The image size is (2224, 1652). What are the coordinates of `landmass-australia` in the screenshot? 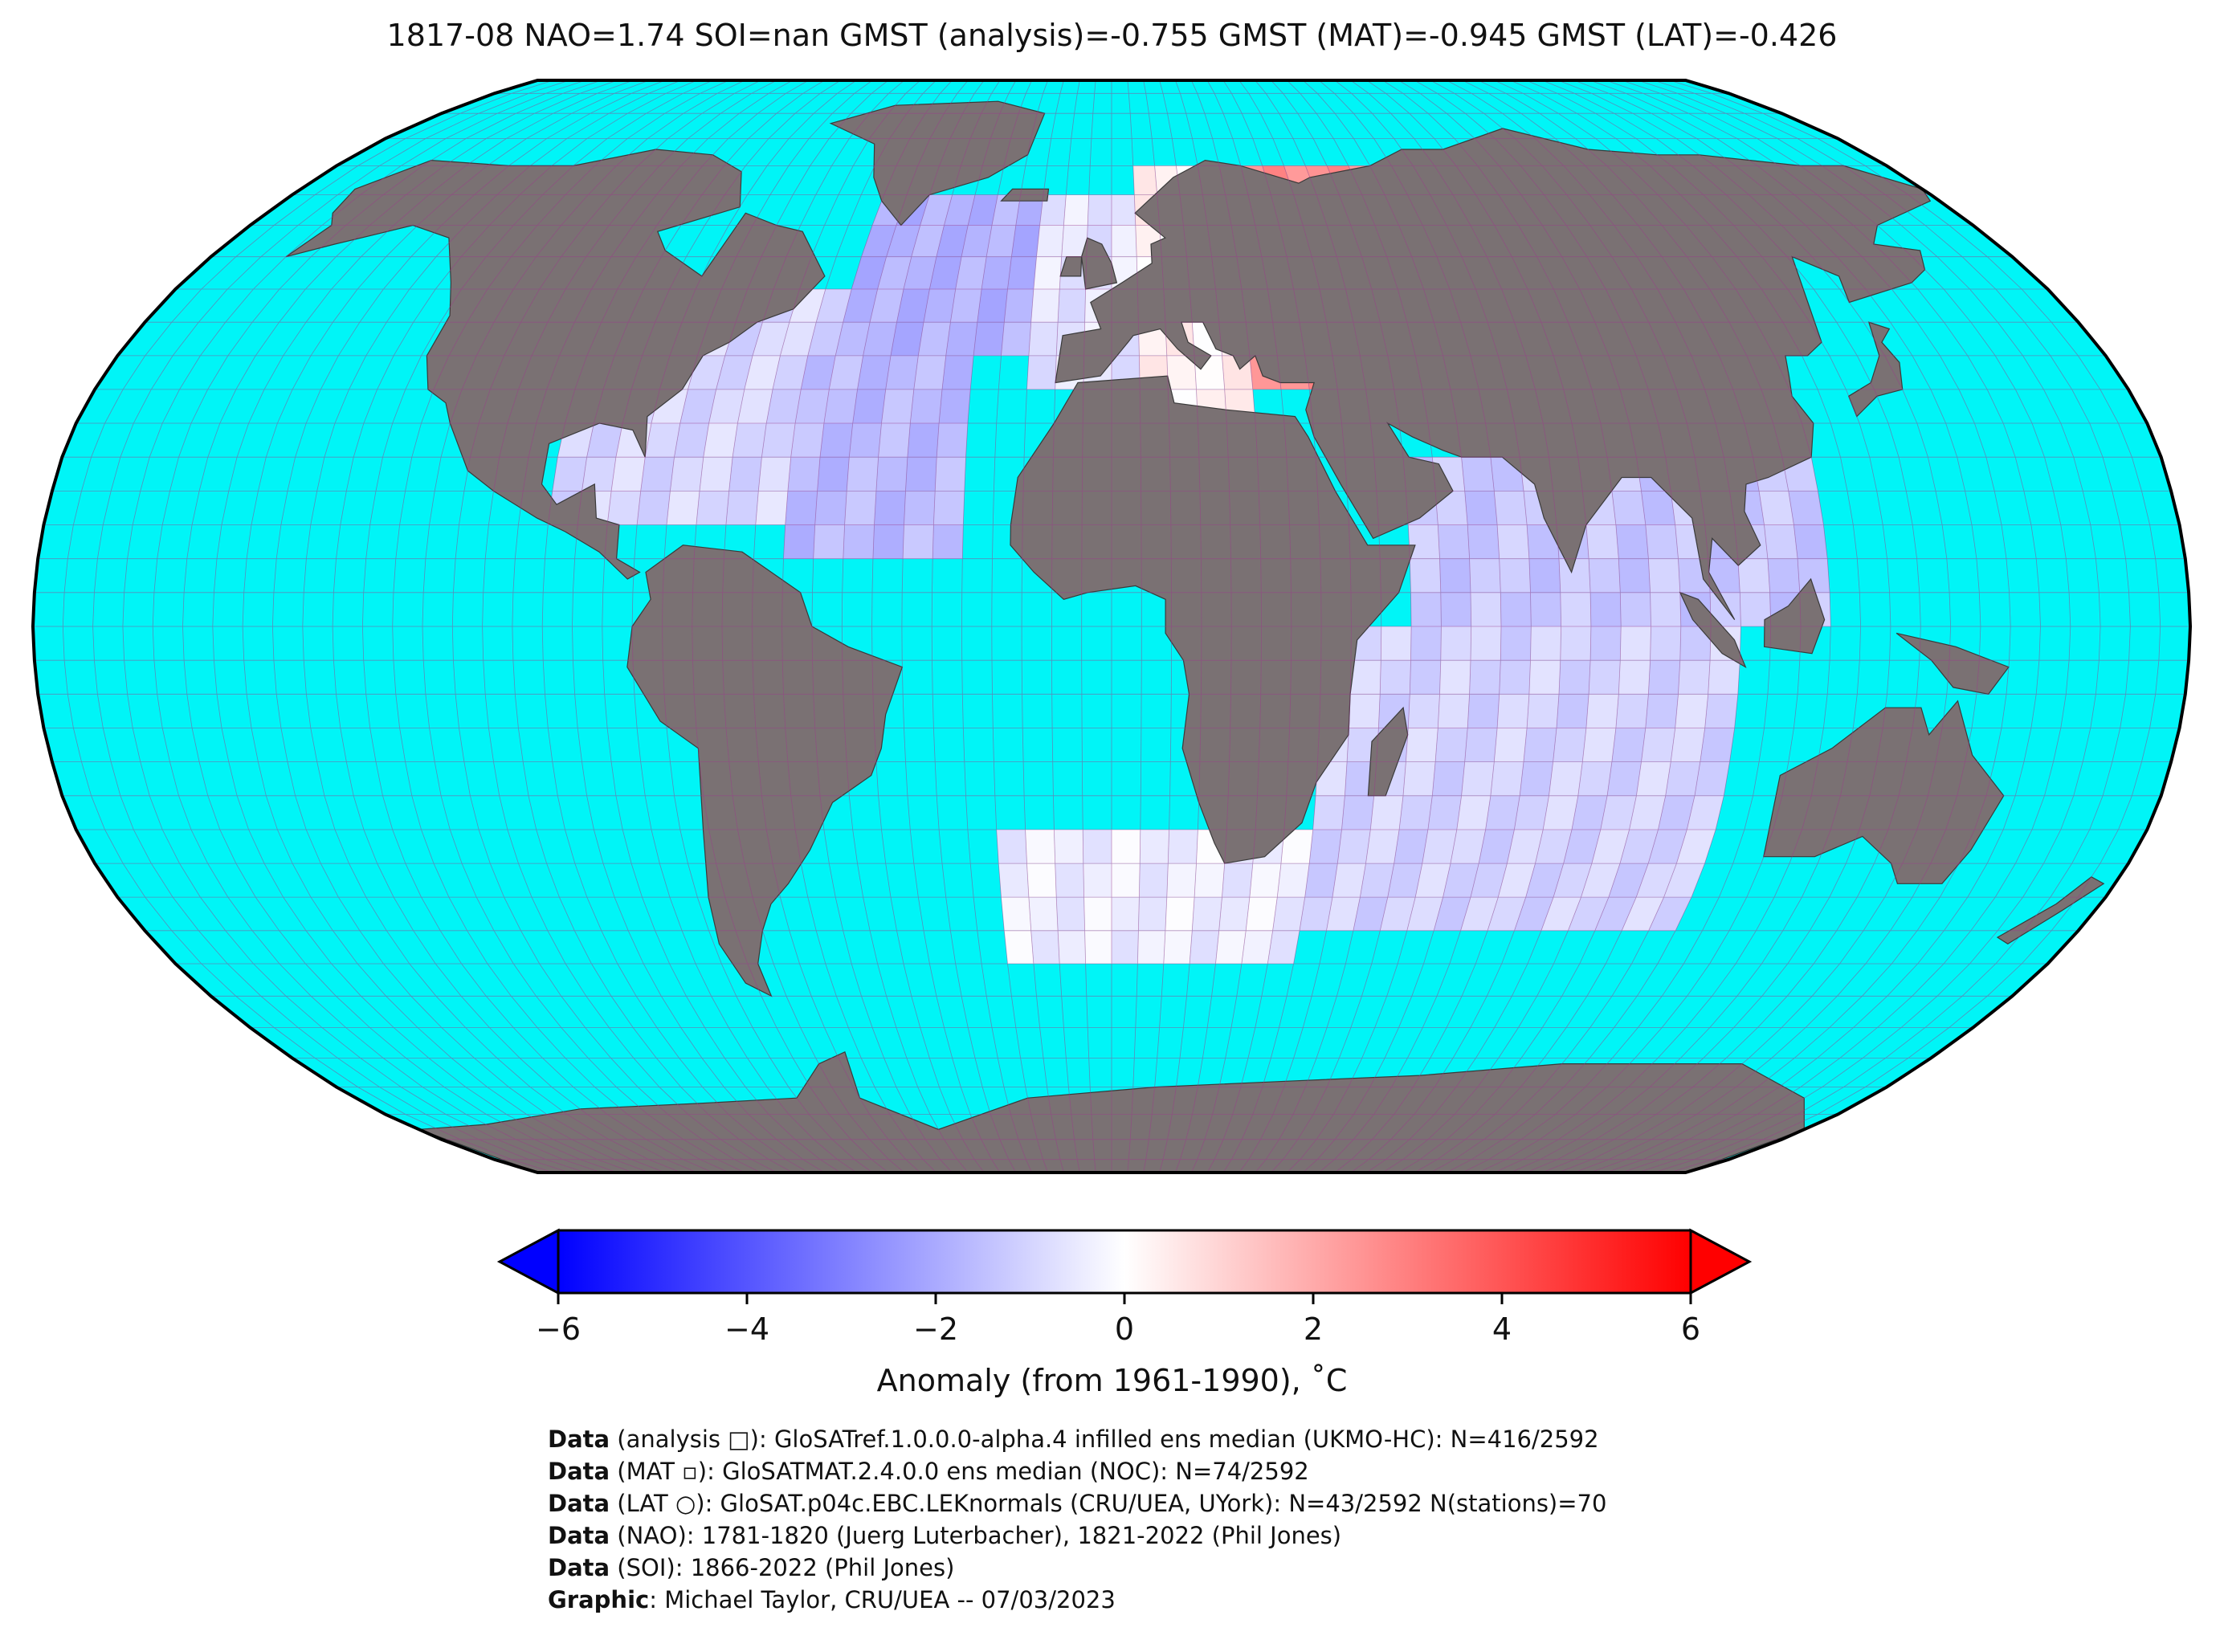 It's located at (1884, 792).